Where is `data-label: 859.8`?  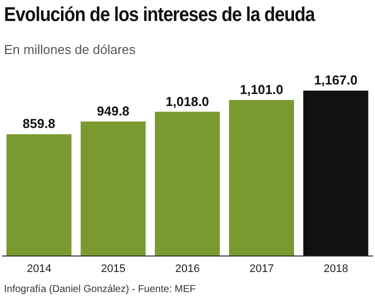
data-label: 859.8 is located at coordinates (39, 124).